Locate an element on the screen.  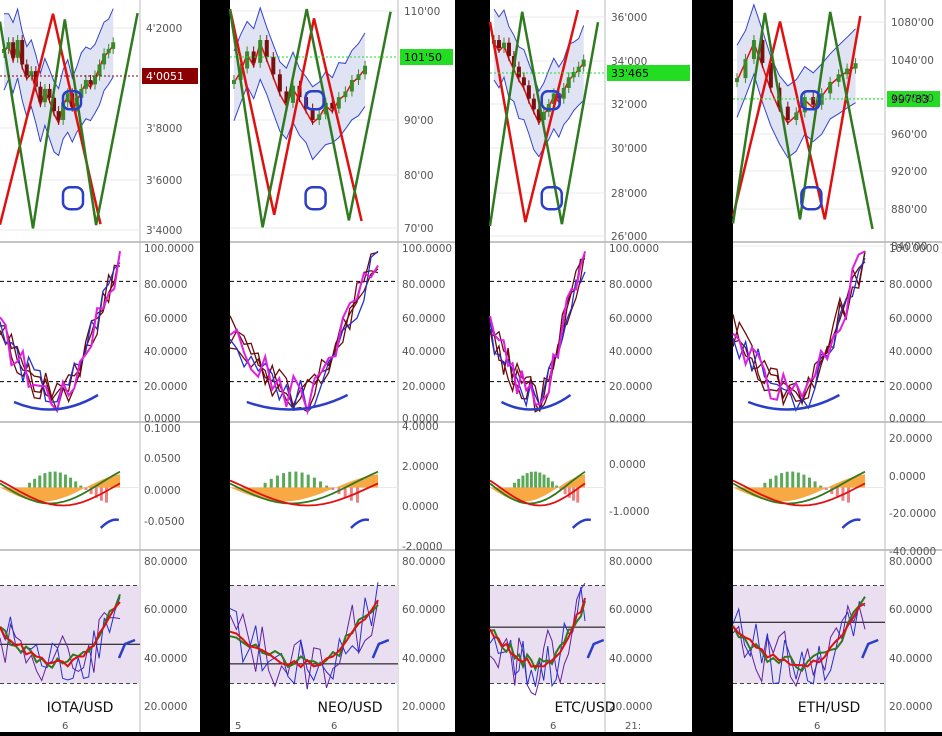
price-tick-label: 960'00 is located at coordinates (909, 135).